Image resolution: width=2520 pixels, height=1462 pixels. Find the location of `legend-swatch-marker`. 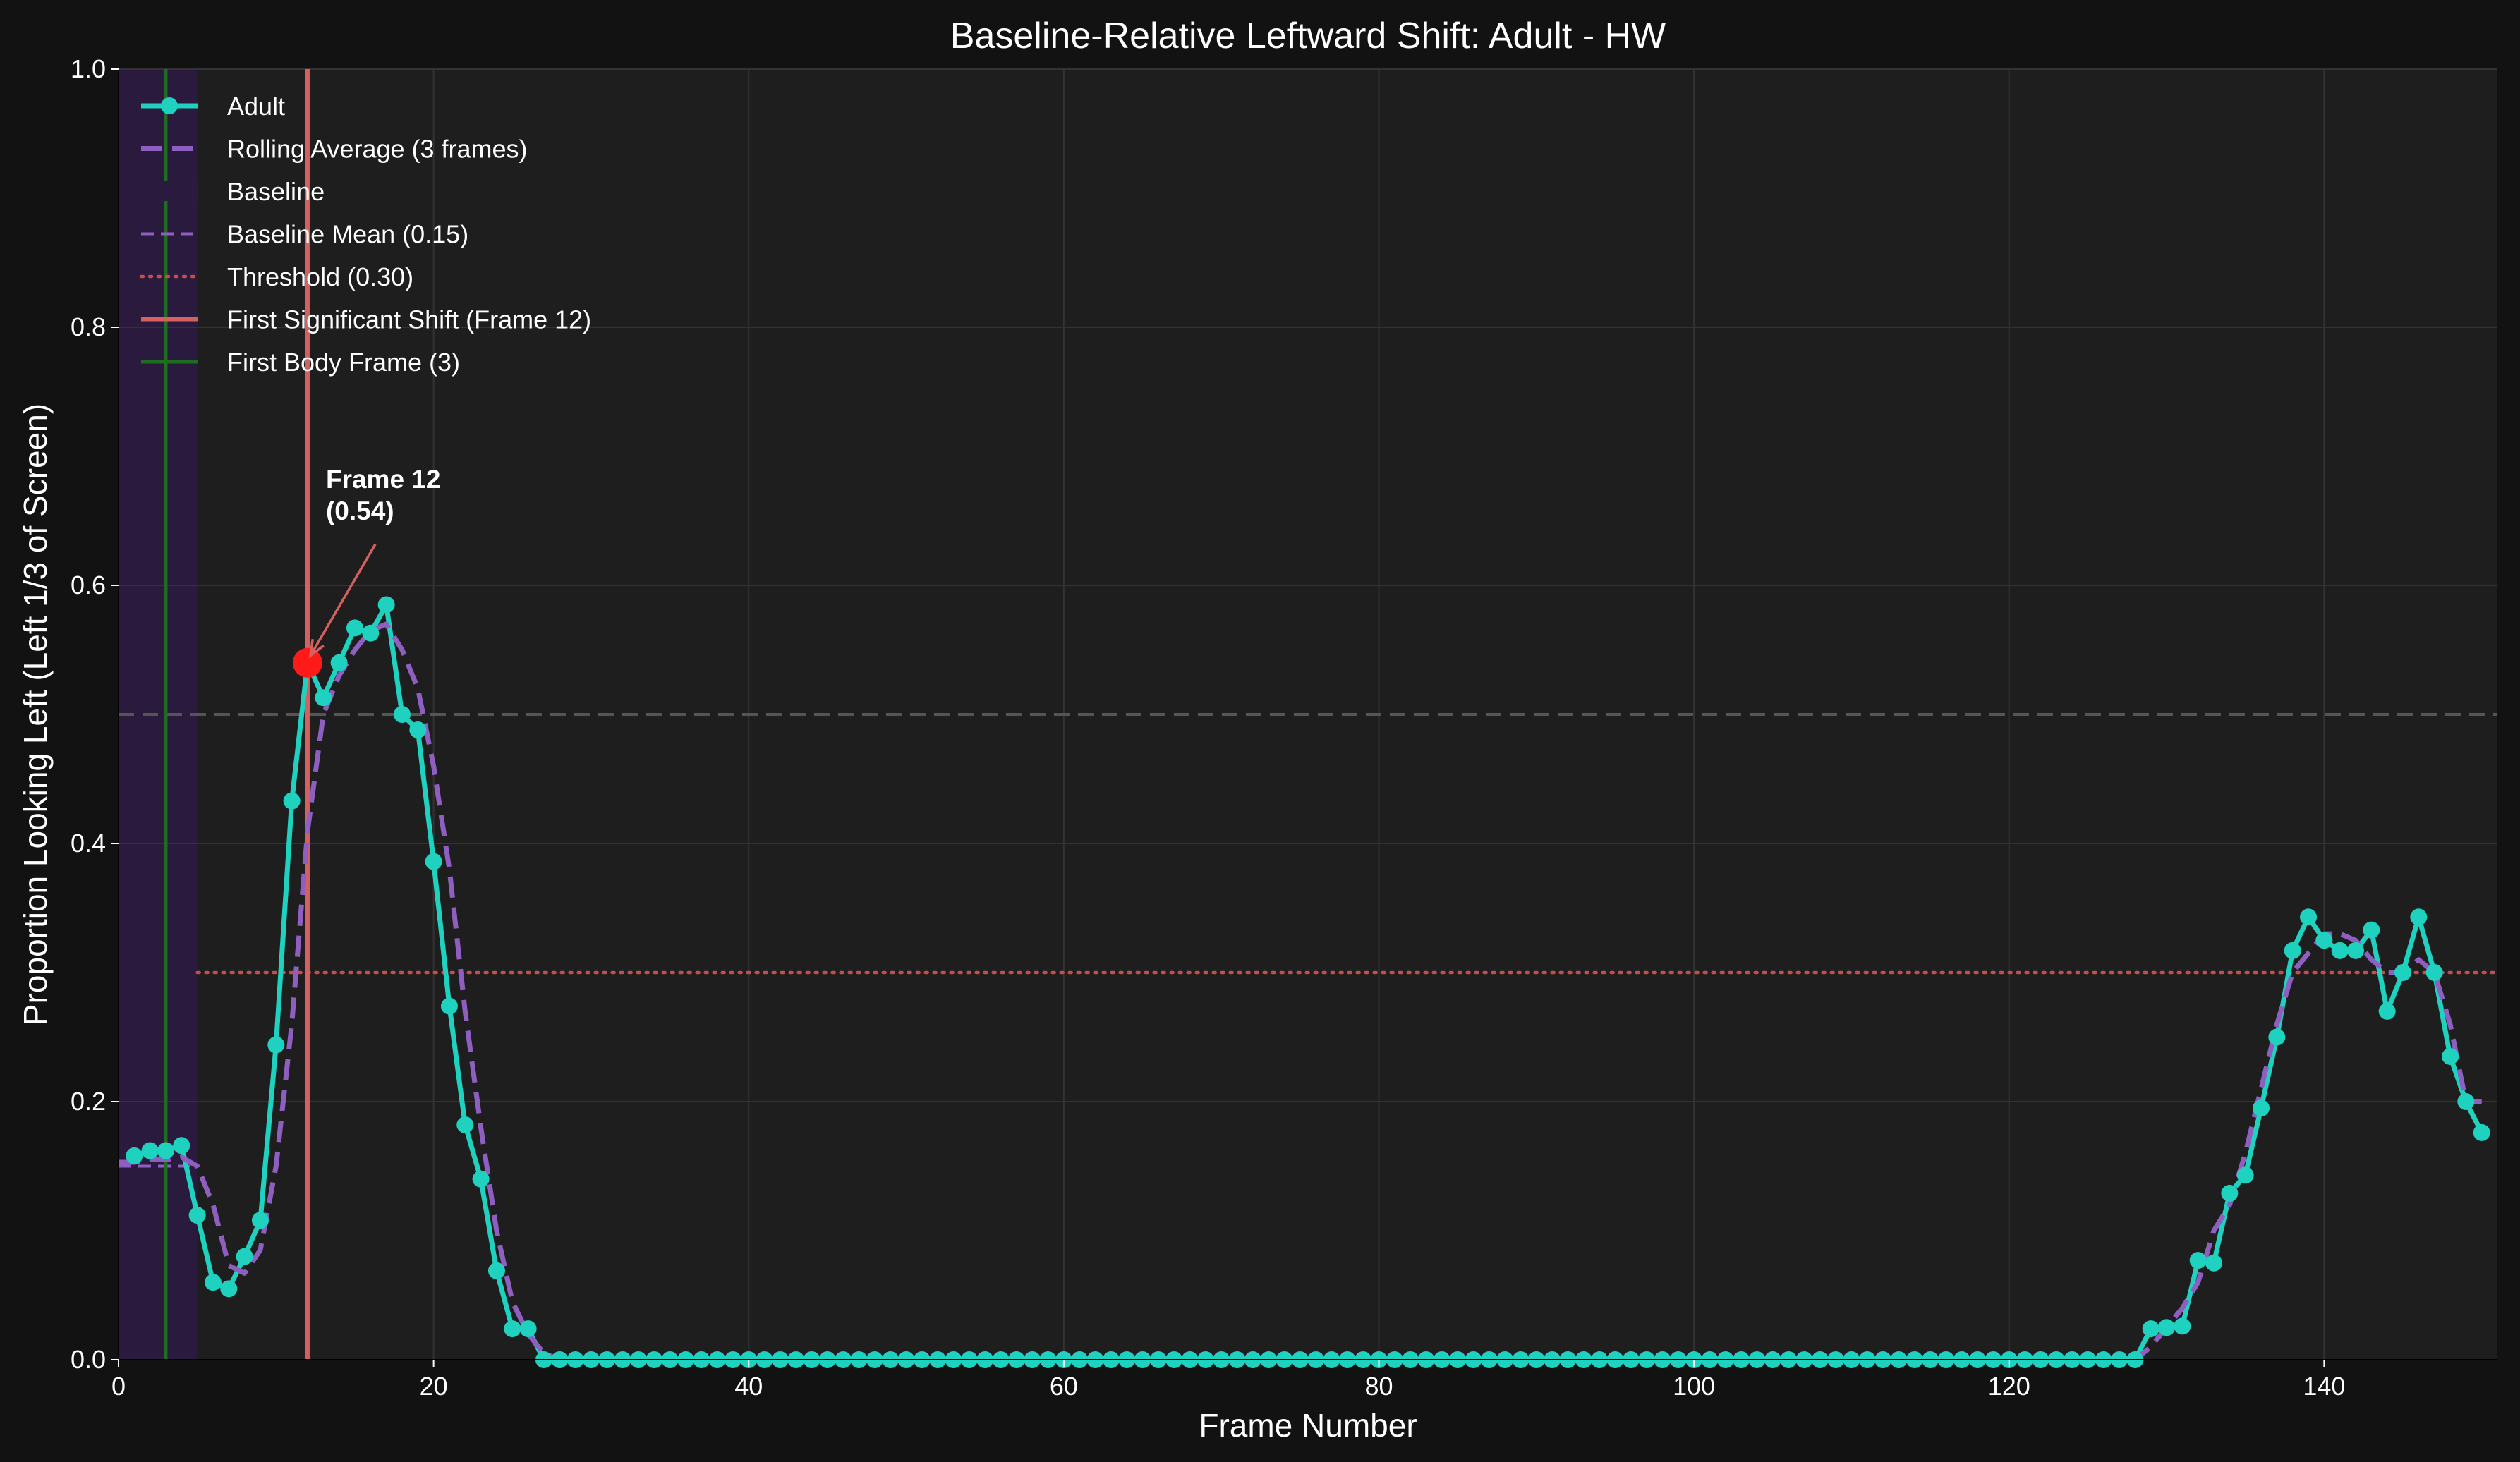

legend-swatch-marker is located at coordinates (169, 105).